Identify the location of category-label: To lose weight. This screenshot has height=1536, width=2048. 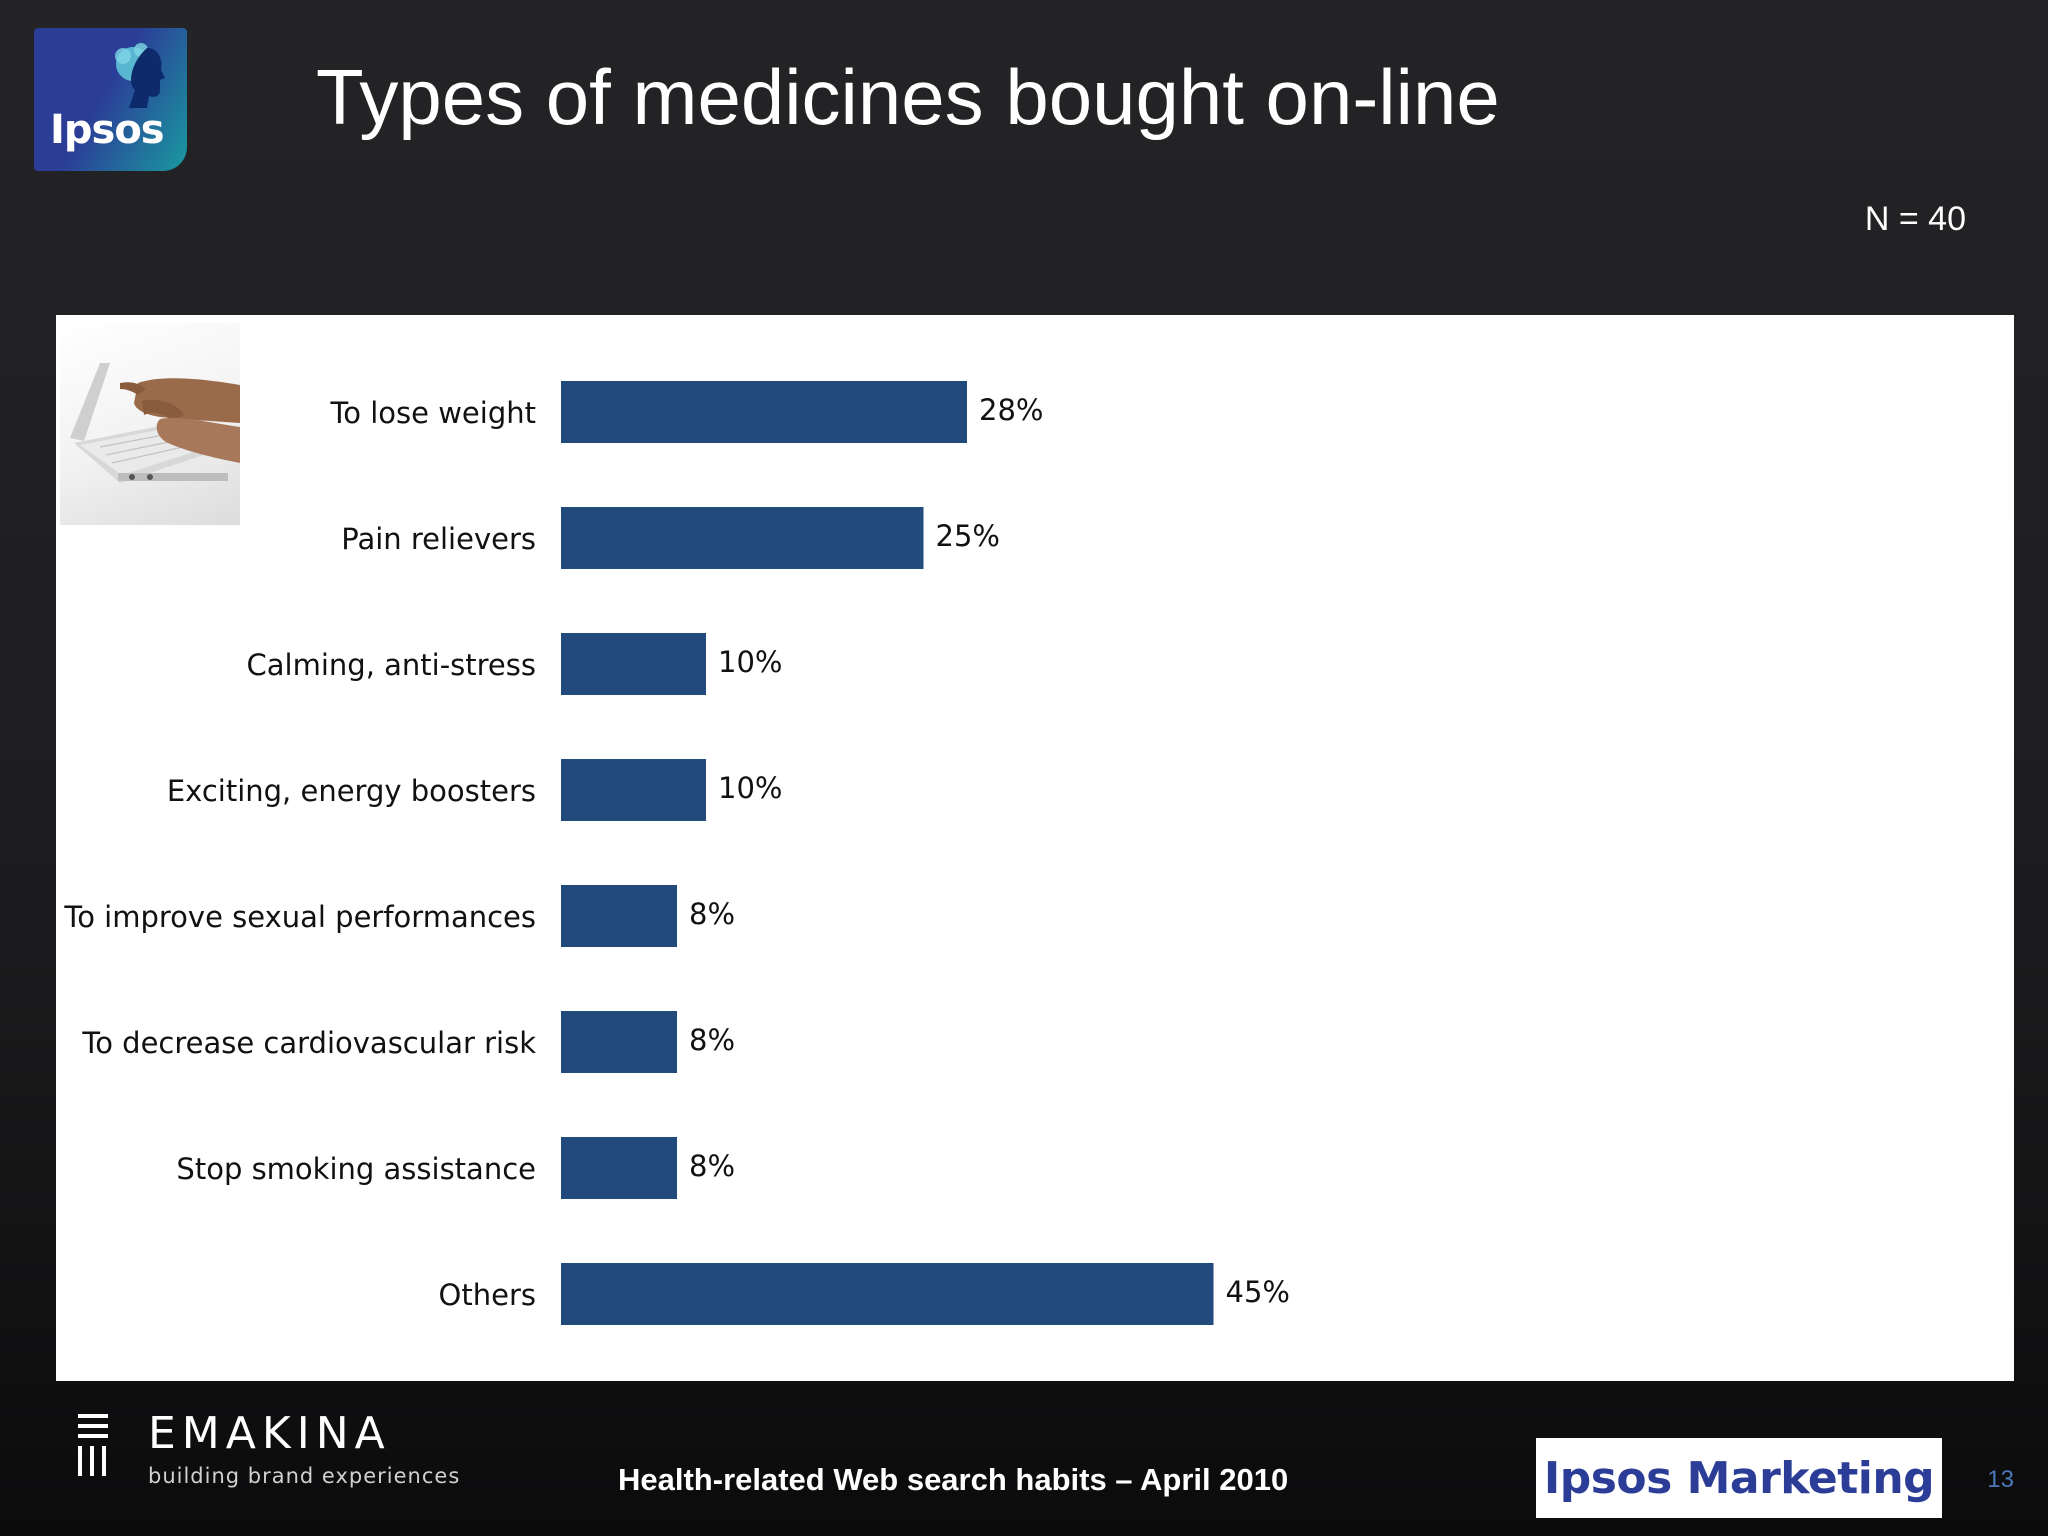
(433, 413).